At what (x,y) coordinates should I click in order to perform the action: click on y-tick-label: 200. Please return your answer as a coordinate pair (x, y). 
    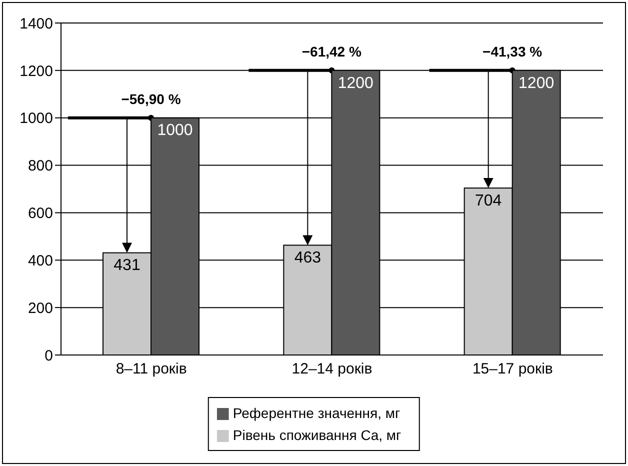
    Looking at the image, I should click on (40, 308).